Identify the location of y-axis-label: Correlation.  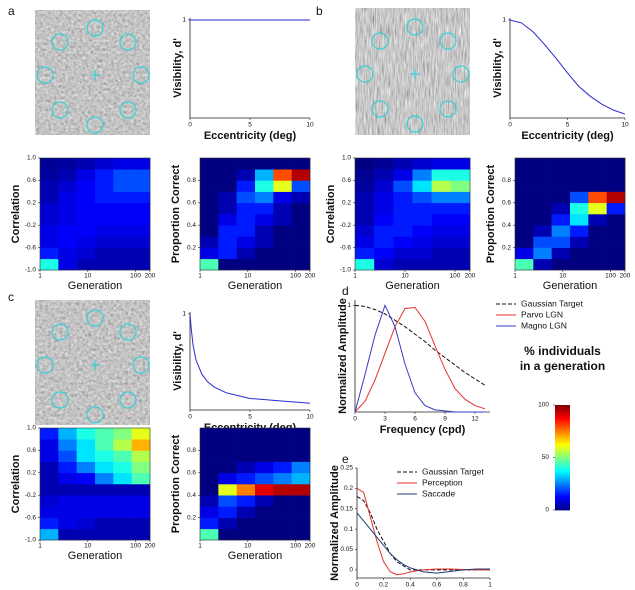
(16, 483).